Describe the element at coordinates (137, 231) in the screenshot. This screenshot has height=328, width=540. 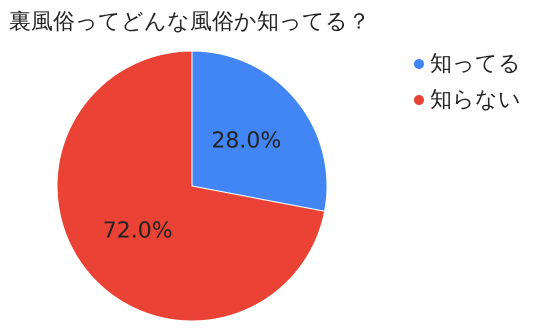
I see `data-label: 72.0%` at that location.